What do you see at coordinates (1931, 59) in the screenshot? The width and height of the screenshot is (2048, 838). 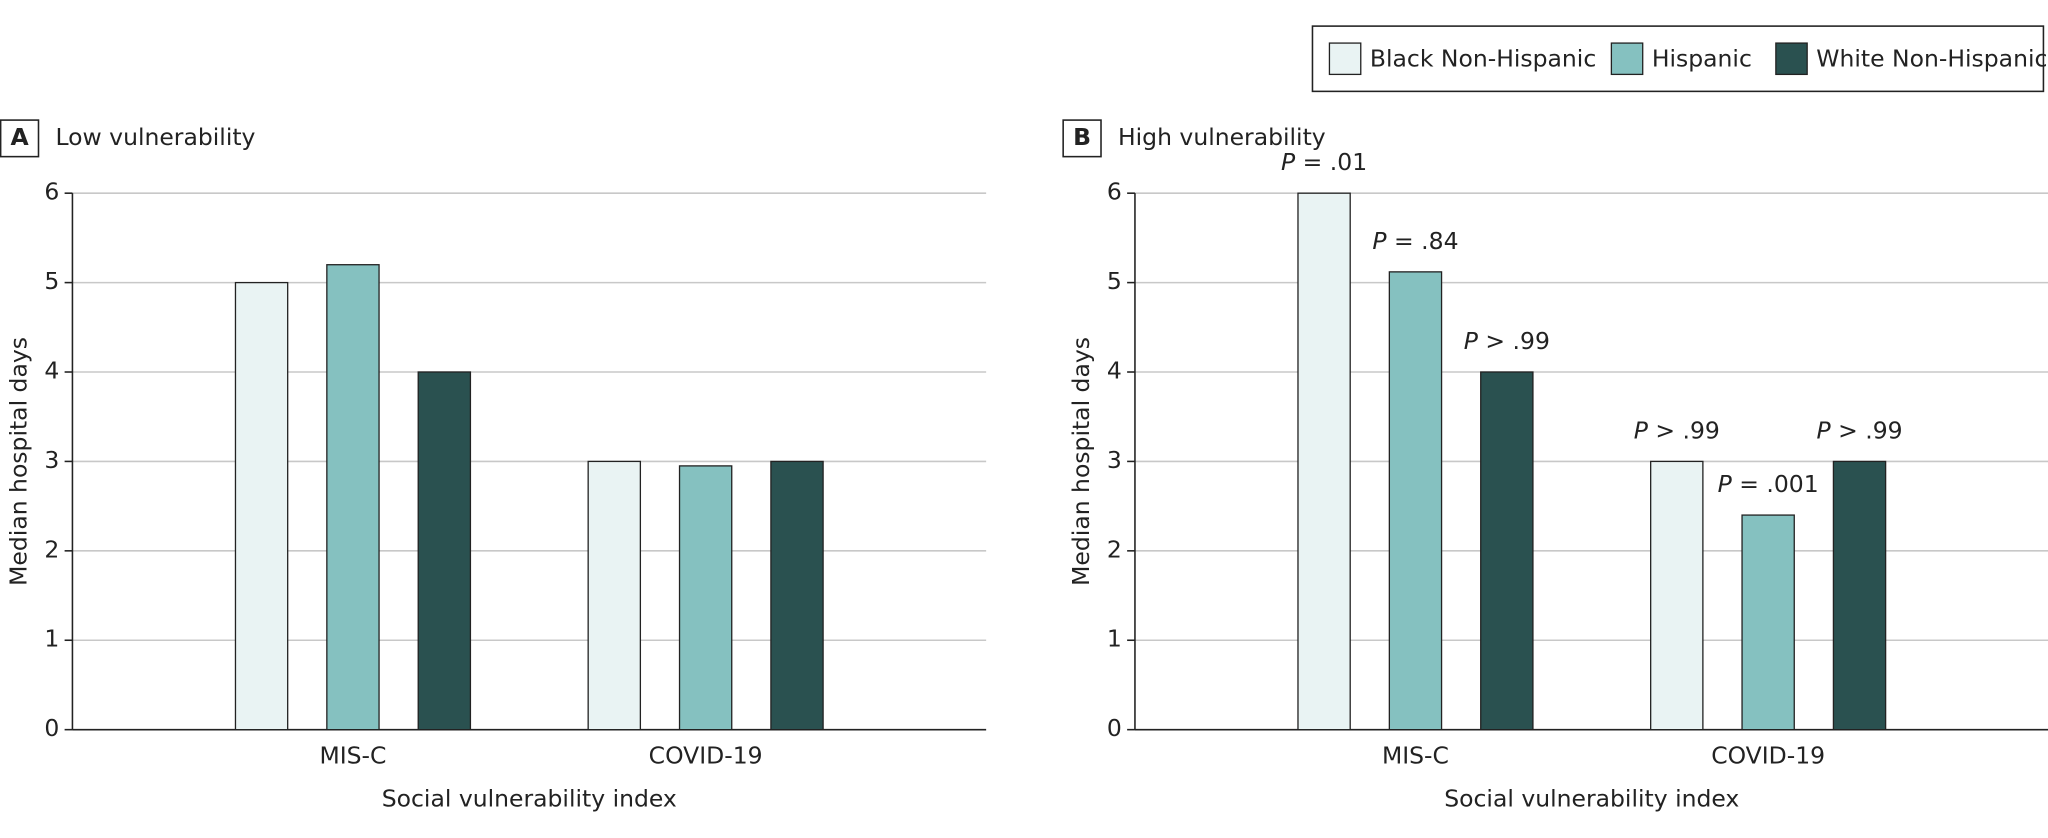 I see `legend-label: White Non-Hispanic` at bounding box center [1931, 59].